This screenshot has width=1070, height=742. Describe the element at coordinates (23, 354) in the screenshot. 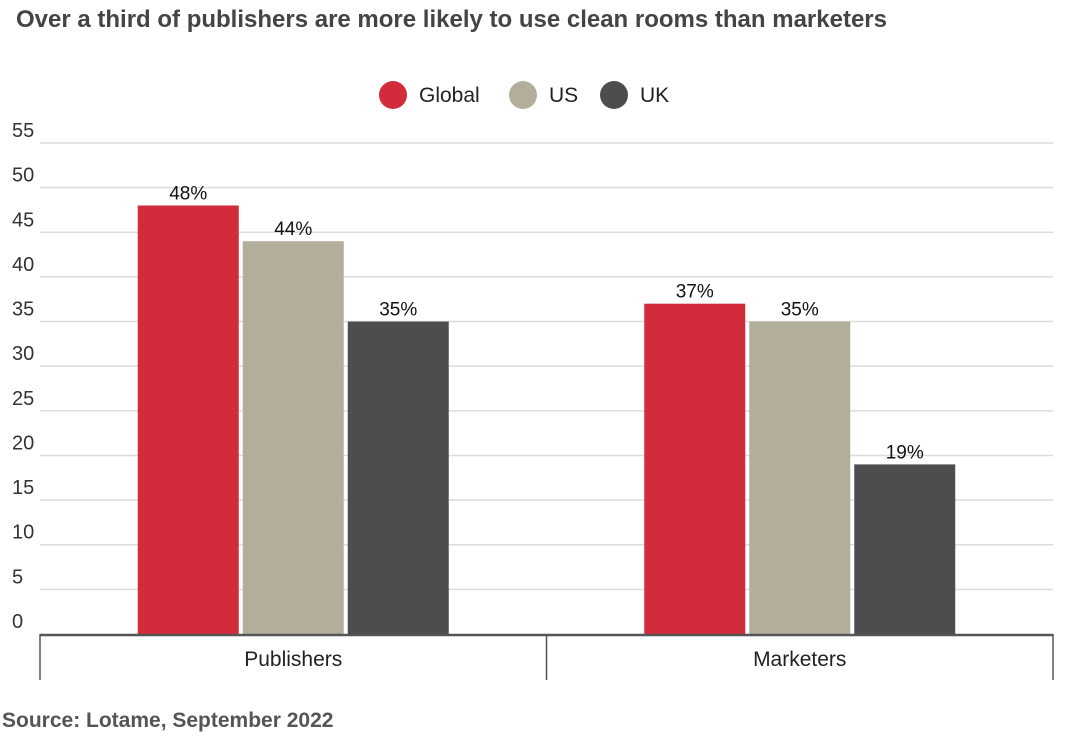

I see `y-tick-label: 30` at that location.